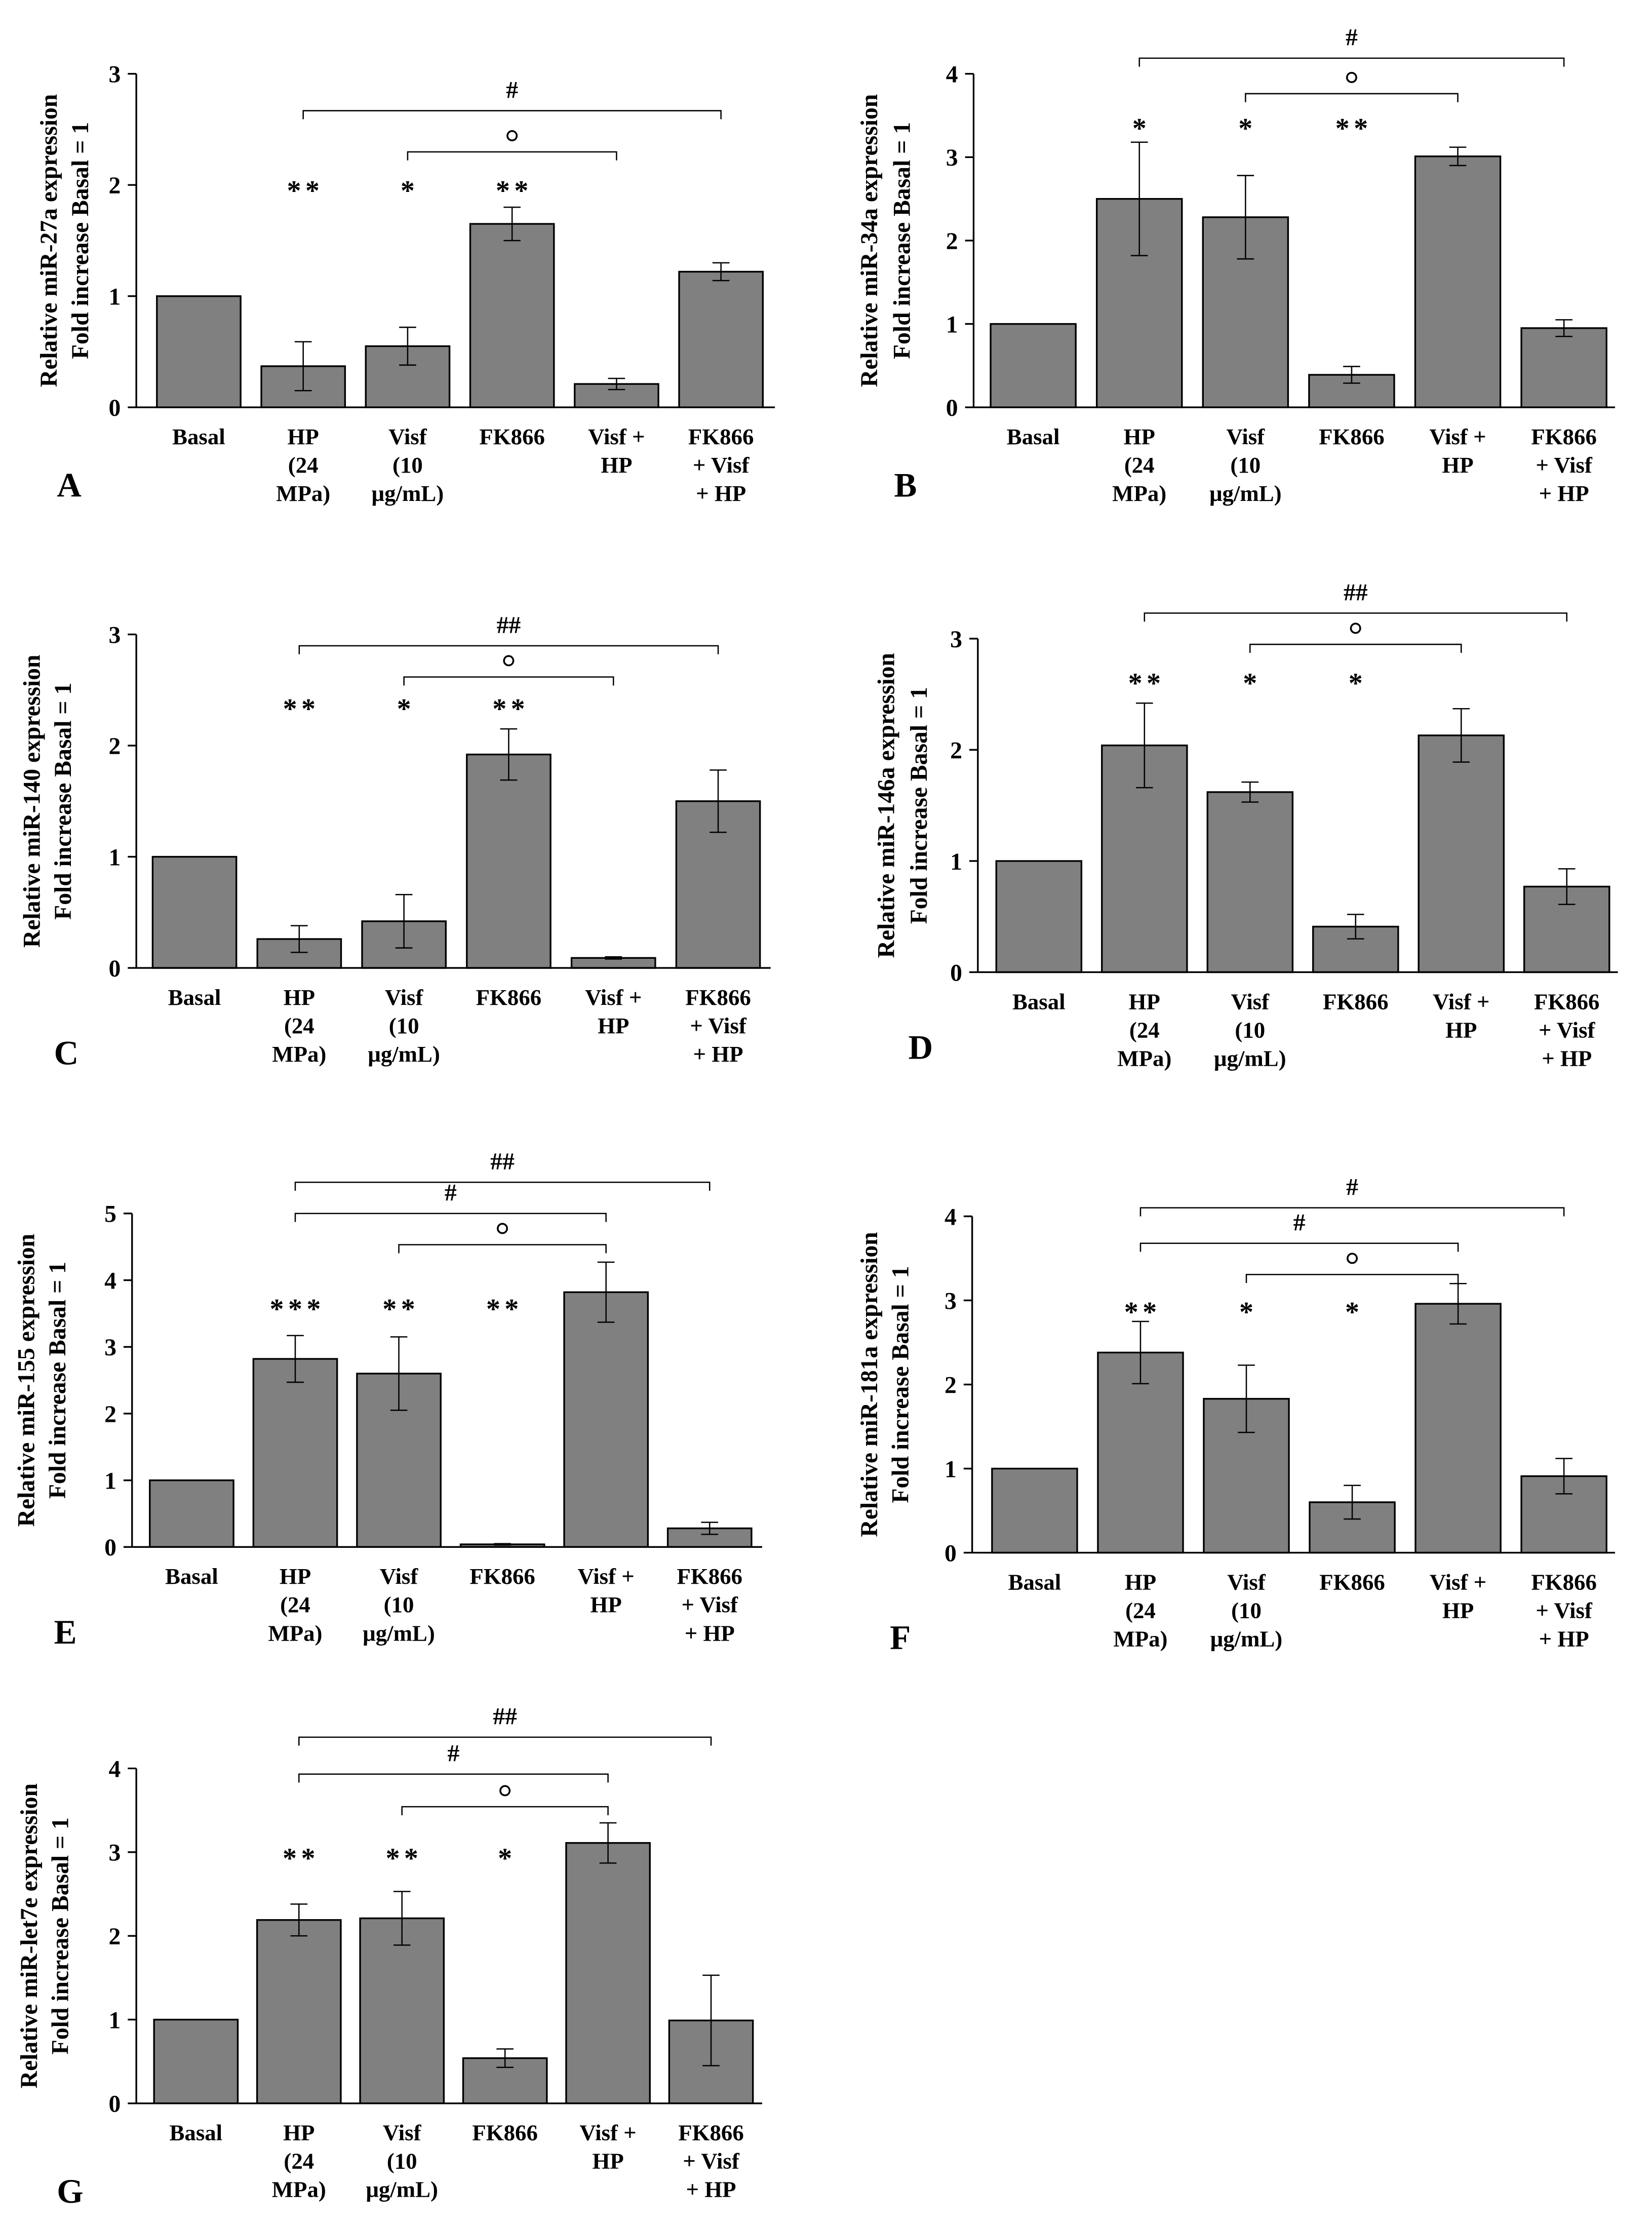 Image resolution: width=1652 pixels, height=2224 pixels. Describe the element at coordinates (299, 1920) in the screenshot. I see `error-bar-g-hp` at that location.